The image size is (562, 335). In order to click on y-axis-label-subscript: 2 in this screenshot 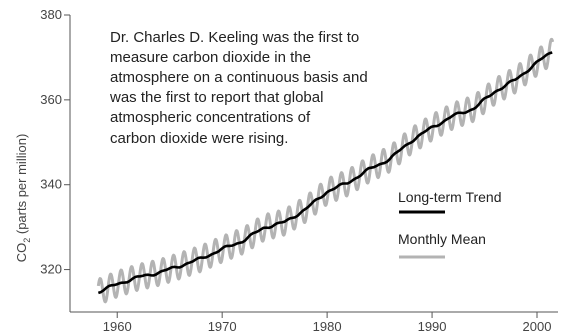, I will do `click(27, 240)`.